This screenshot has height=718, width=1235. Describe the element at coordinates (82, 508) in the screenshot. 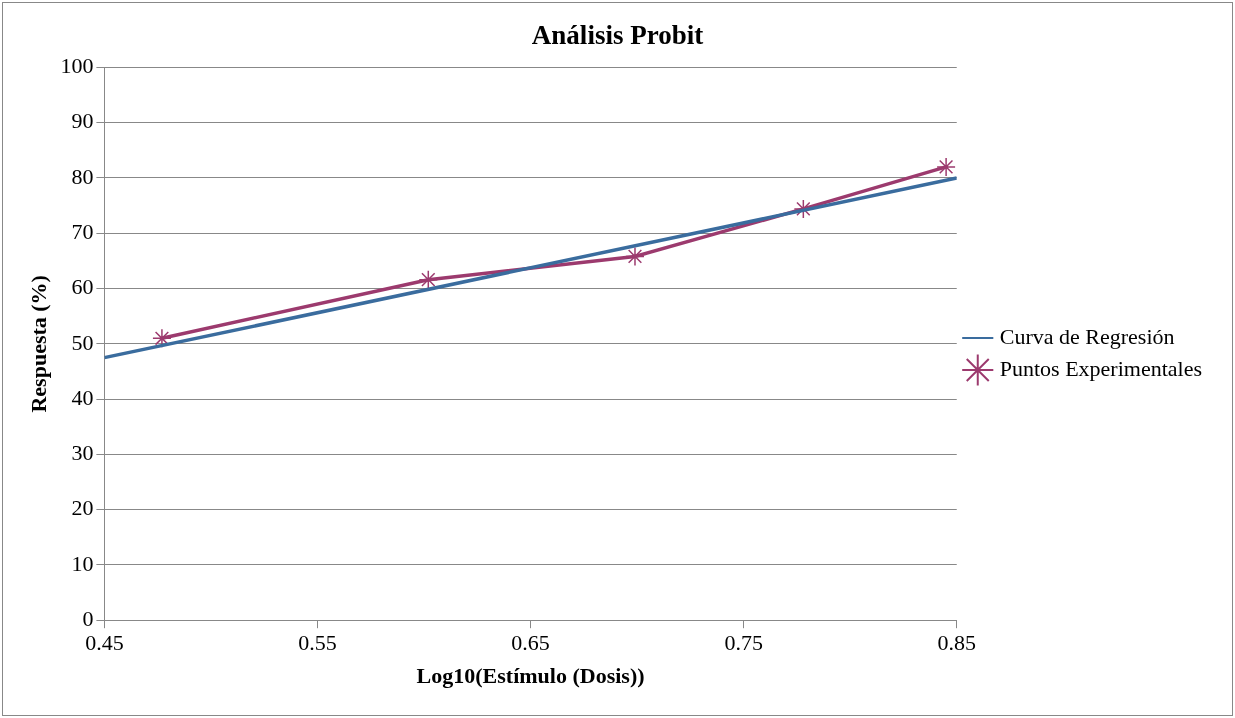

I see `y-tick-label: 20` at that location.